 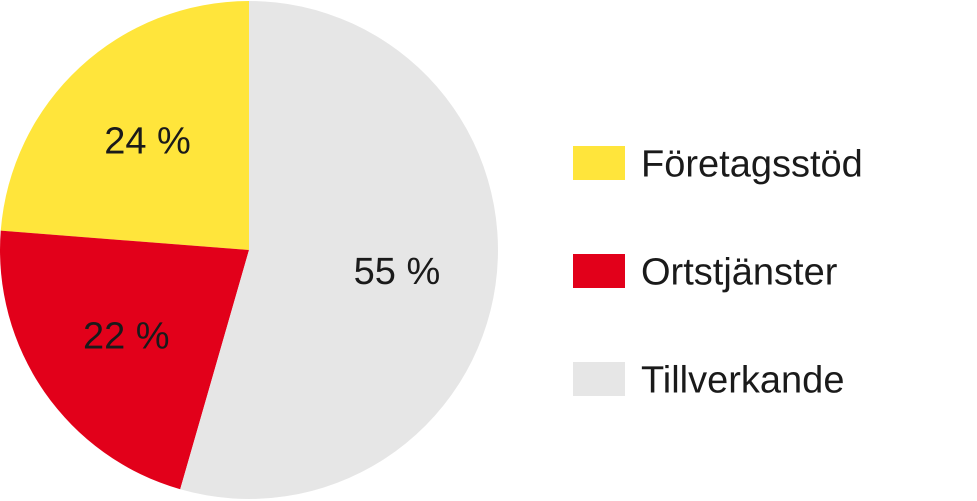 What do you see at coordinates (147, 141) in the screenshot?
I see `data-label: 24 %` at bounding box center [147, 141].